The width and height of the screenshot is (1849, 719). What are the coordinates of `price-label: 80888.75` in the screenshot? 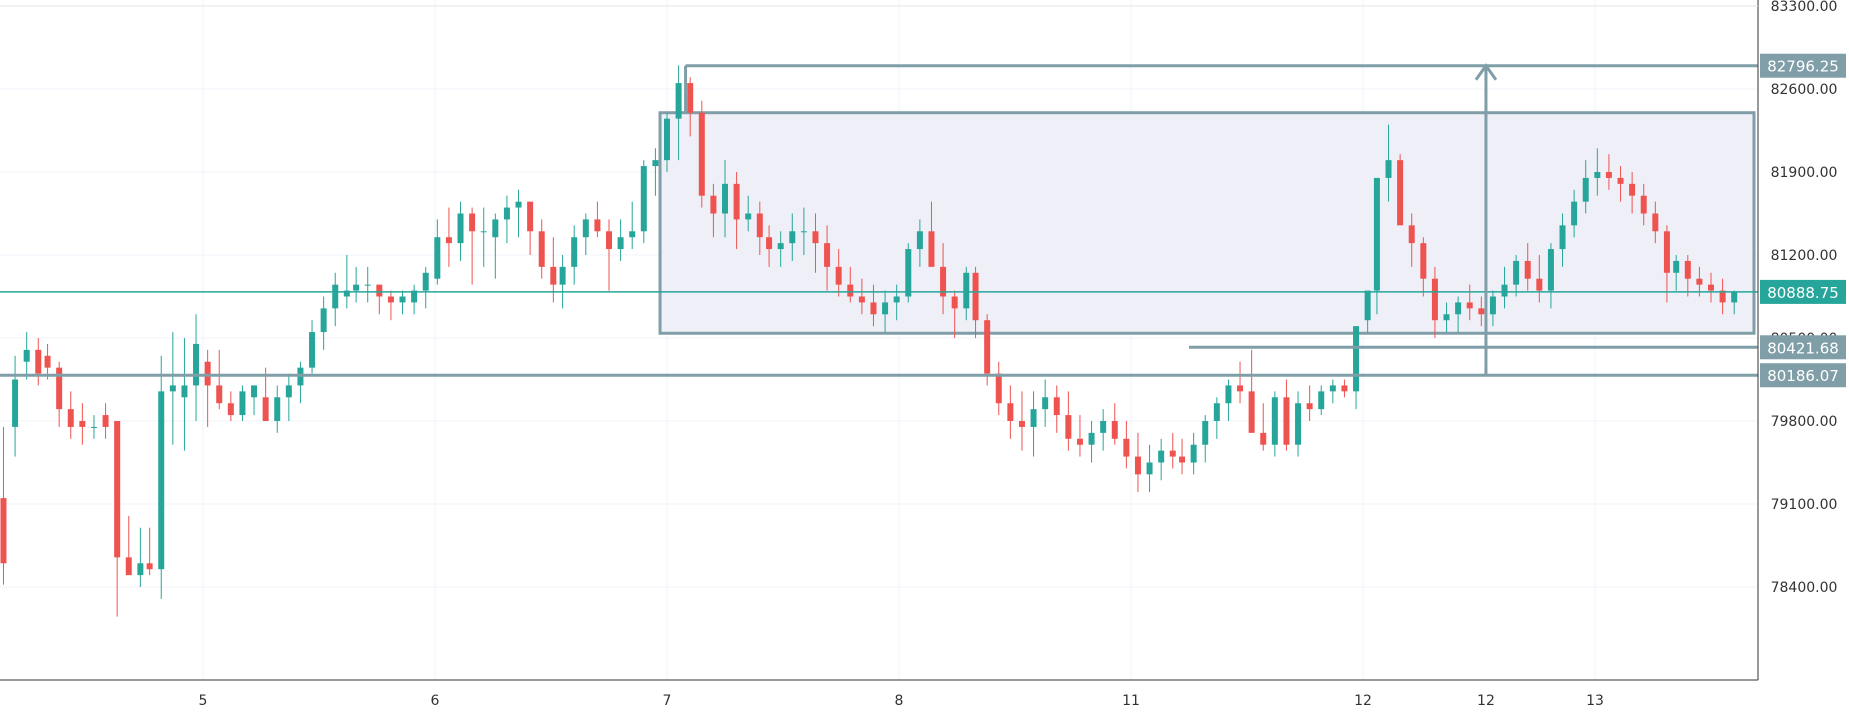 It's located at (1803, 293).